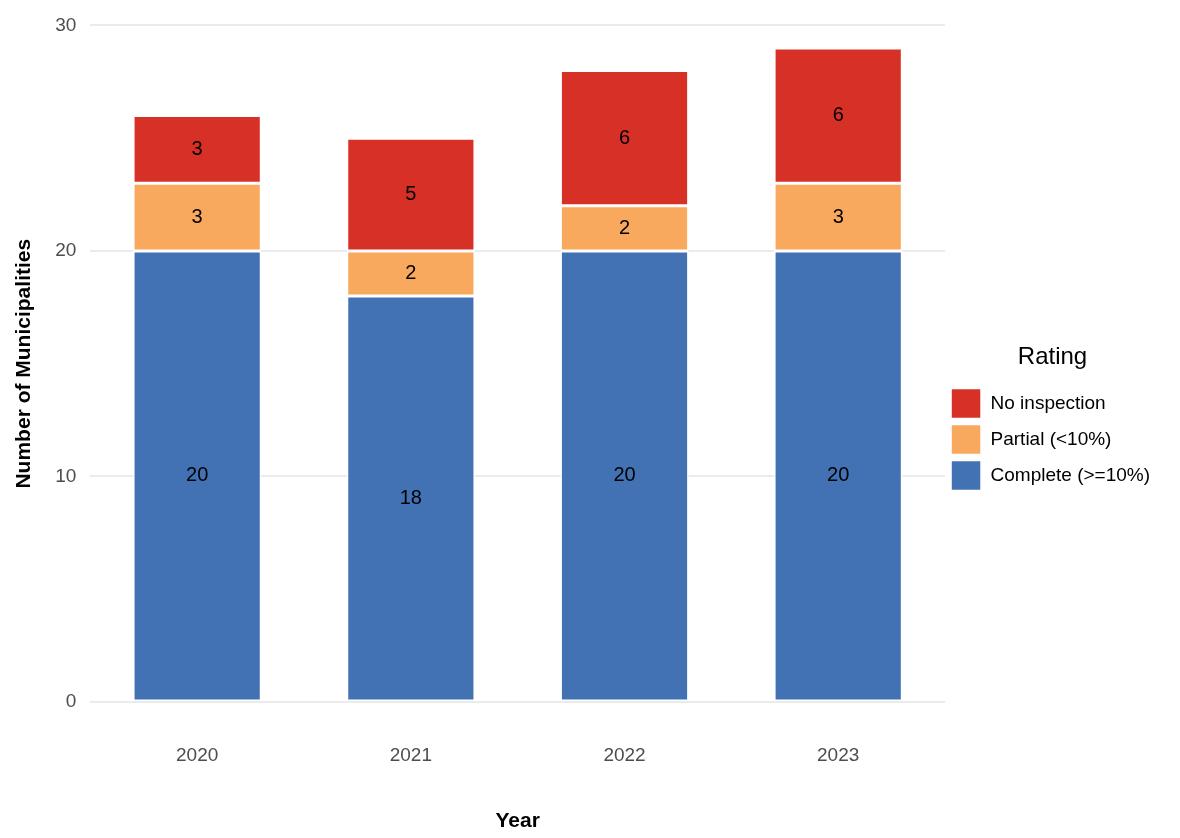  Describe the element at coordinates (1052, 356) in the screenshot. I see `legend-title: Rating` at that location.